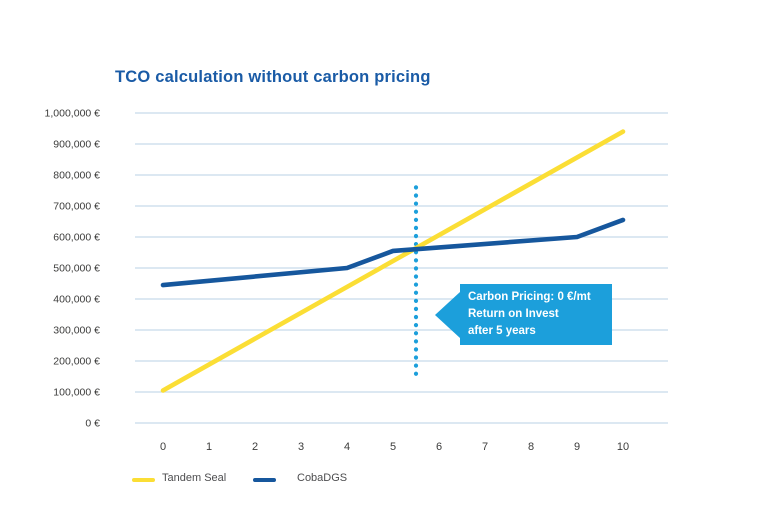 This screenshot has width=768, height=523. Describe the element at coordinates (92, 424) in the screenshot. I see `y-axis-tick-label: 0 €` at that location.